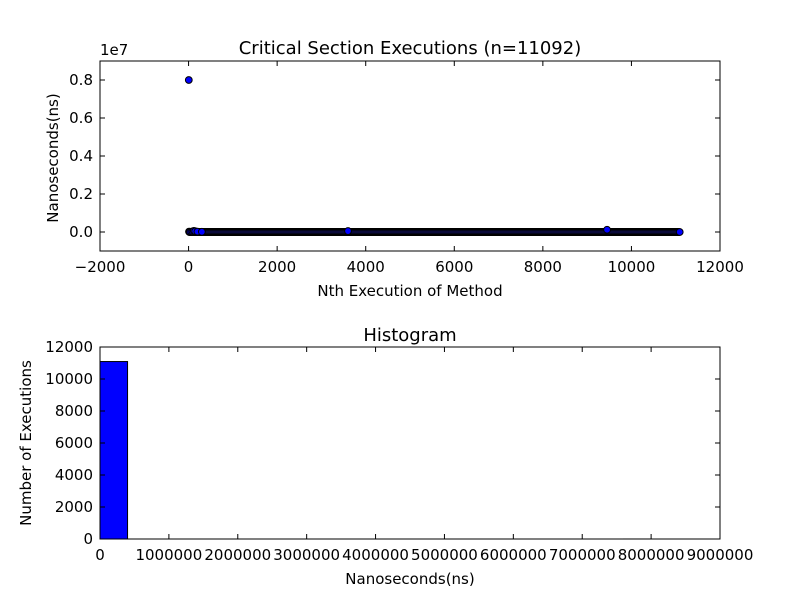 Image resolution: width=800 pixels, height=600 pixels. What do you see at coordinates (114, 50) in the screenshot?
I see `scatter-offset-text: 1e7` at bounding box center [114, 50].